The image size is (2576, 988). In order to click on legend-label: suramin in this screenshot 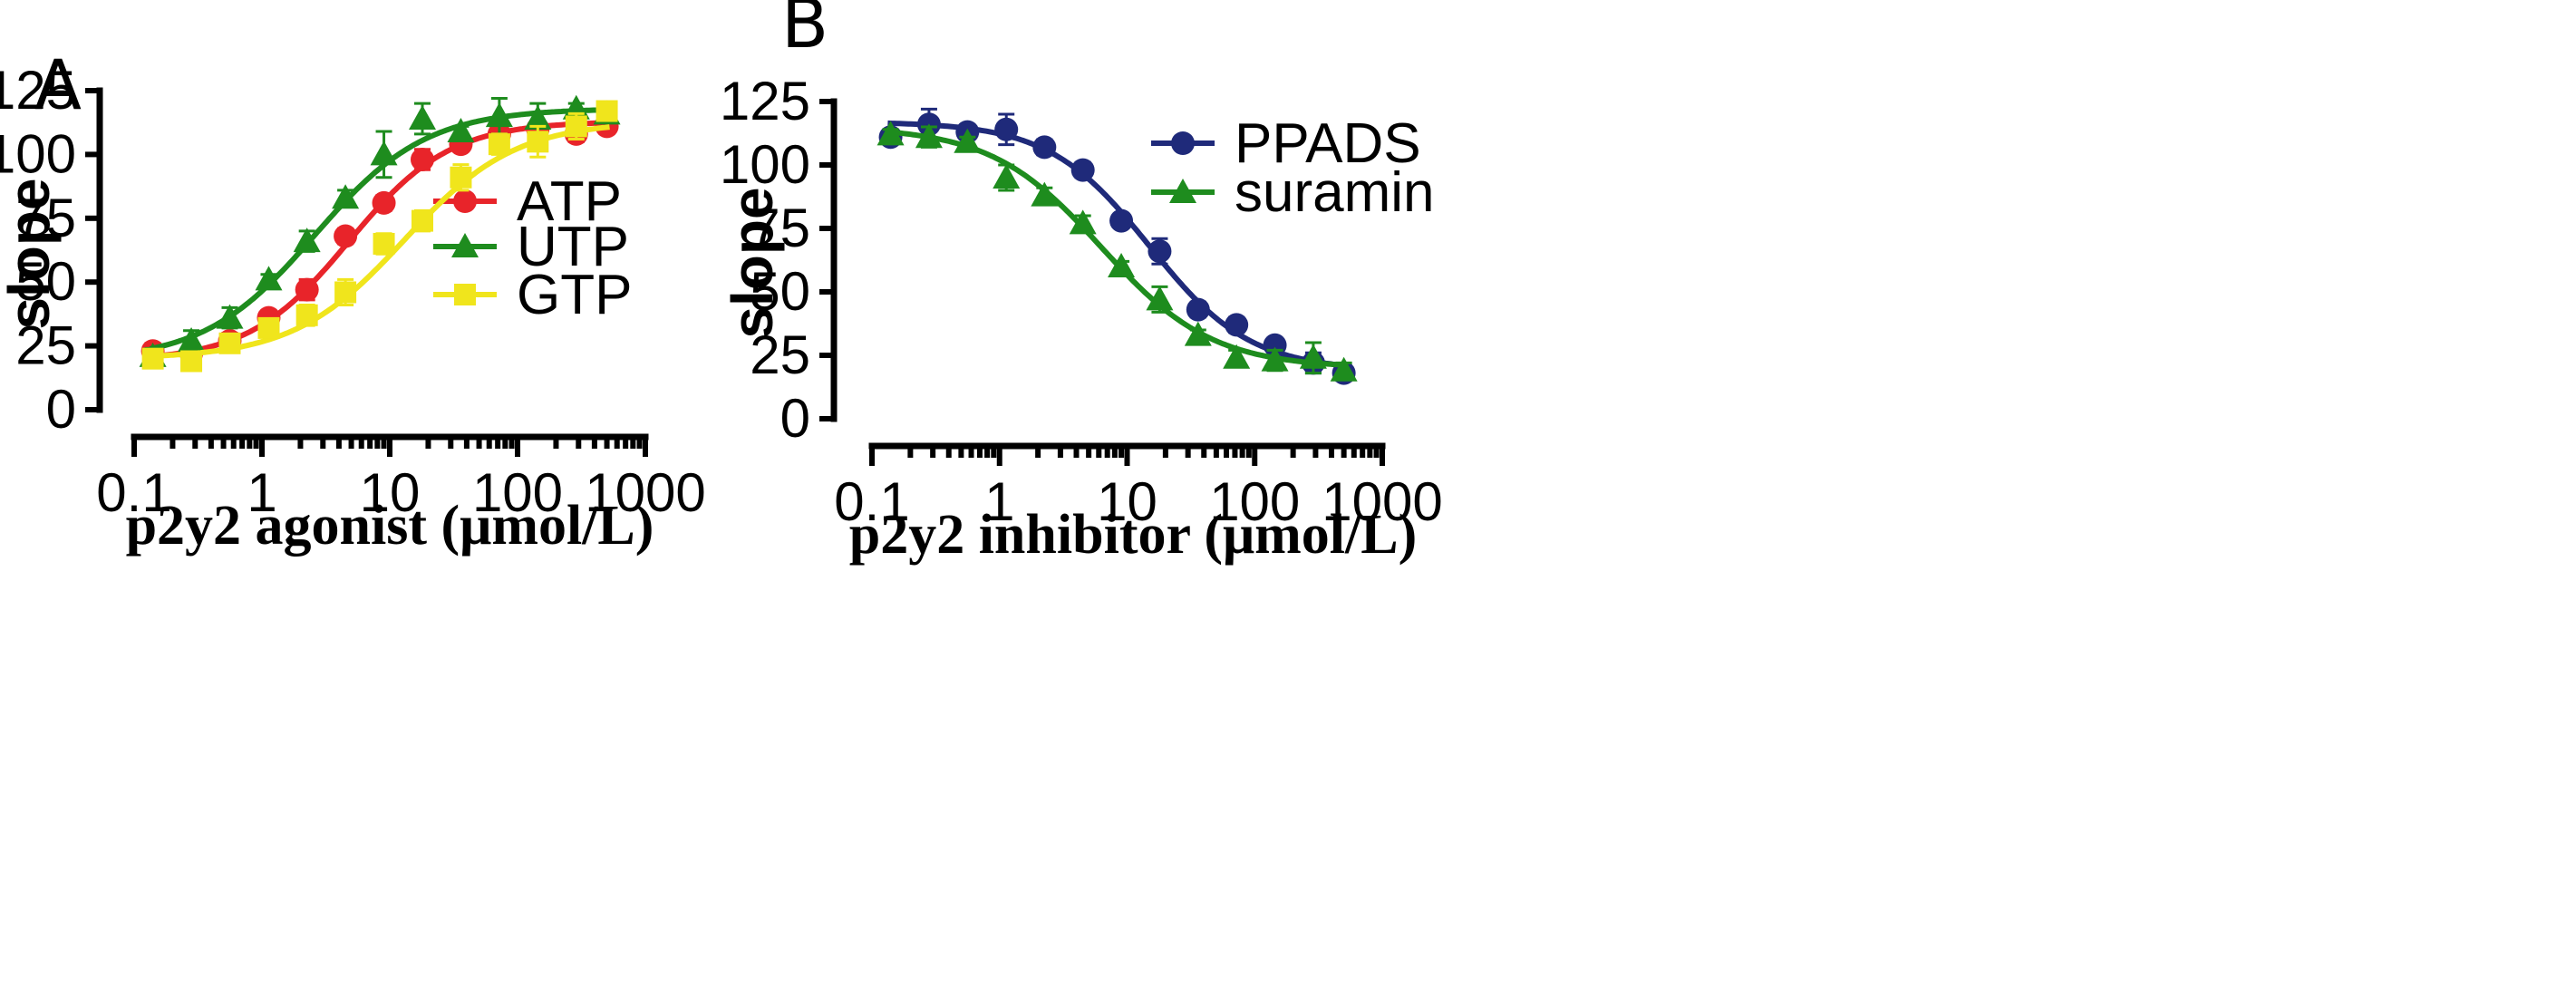, I will do `click(1335, 192)`.